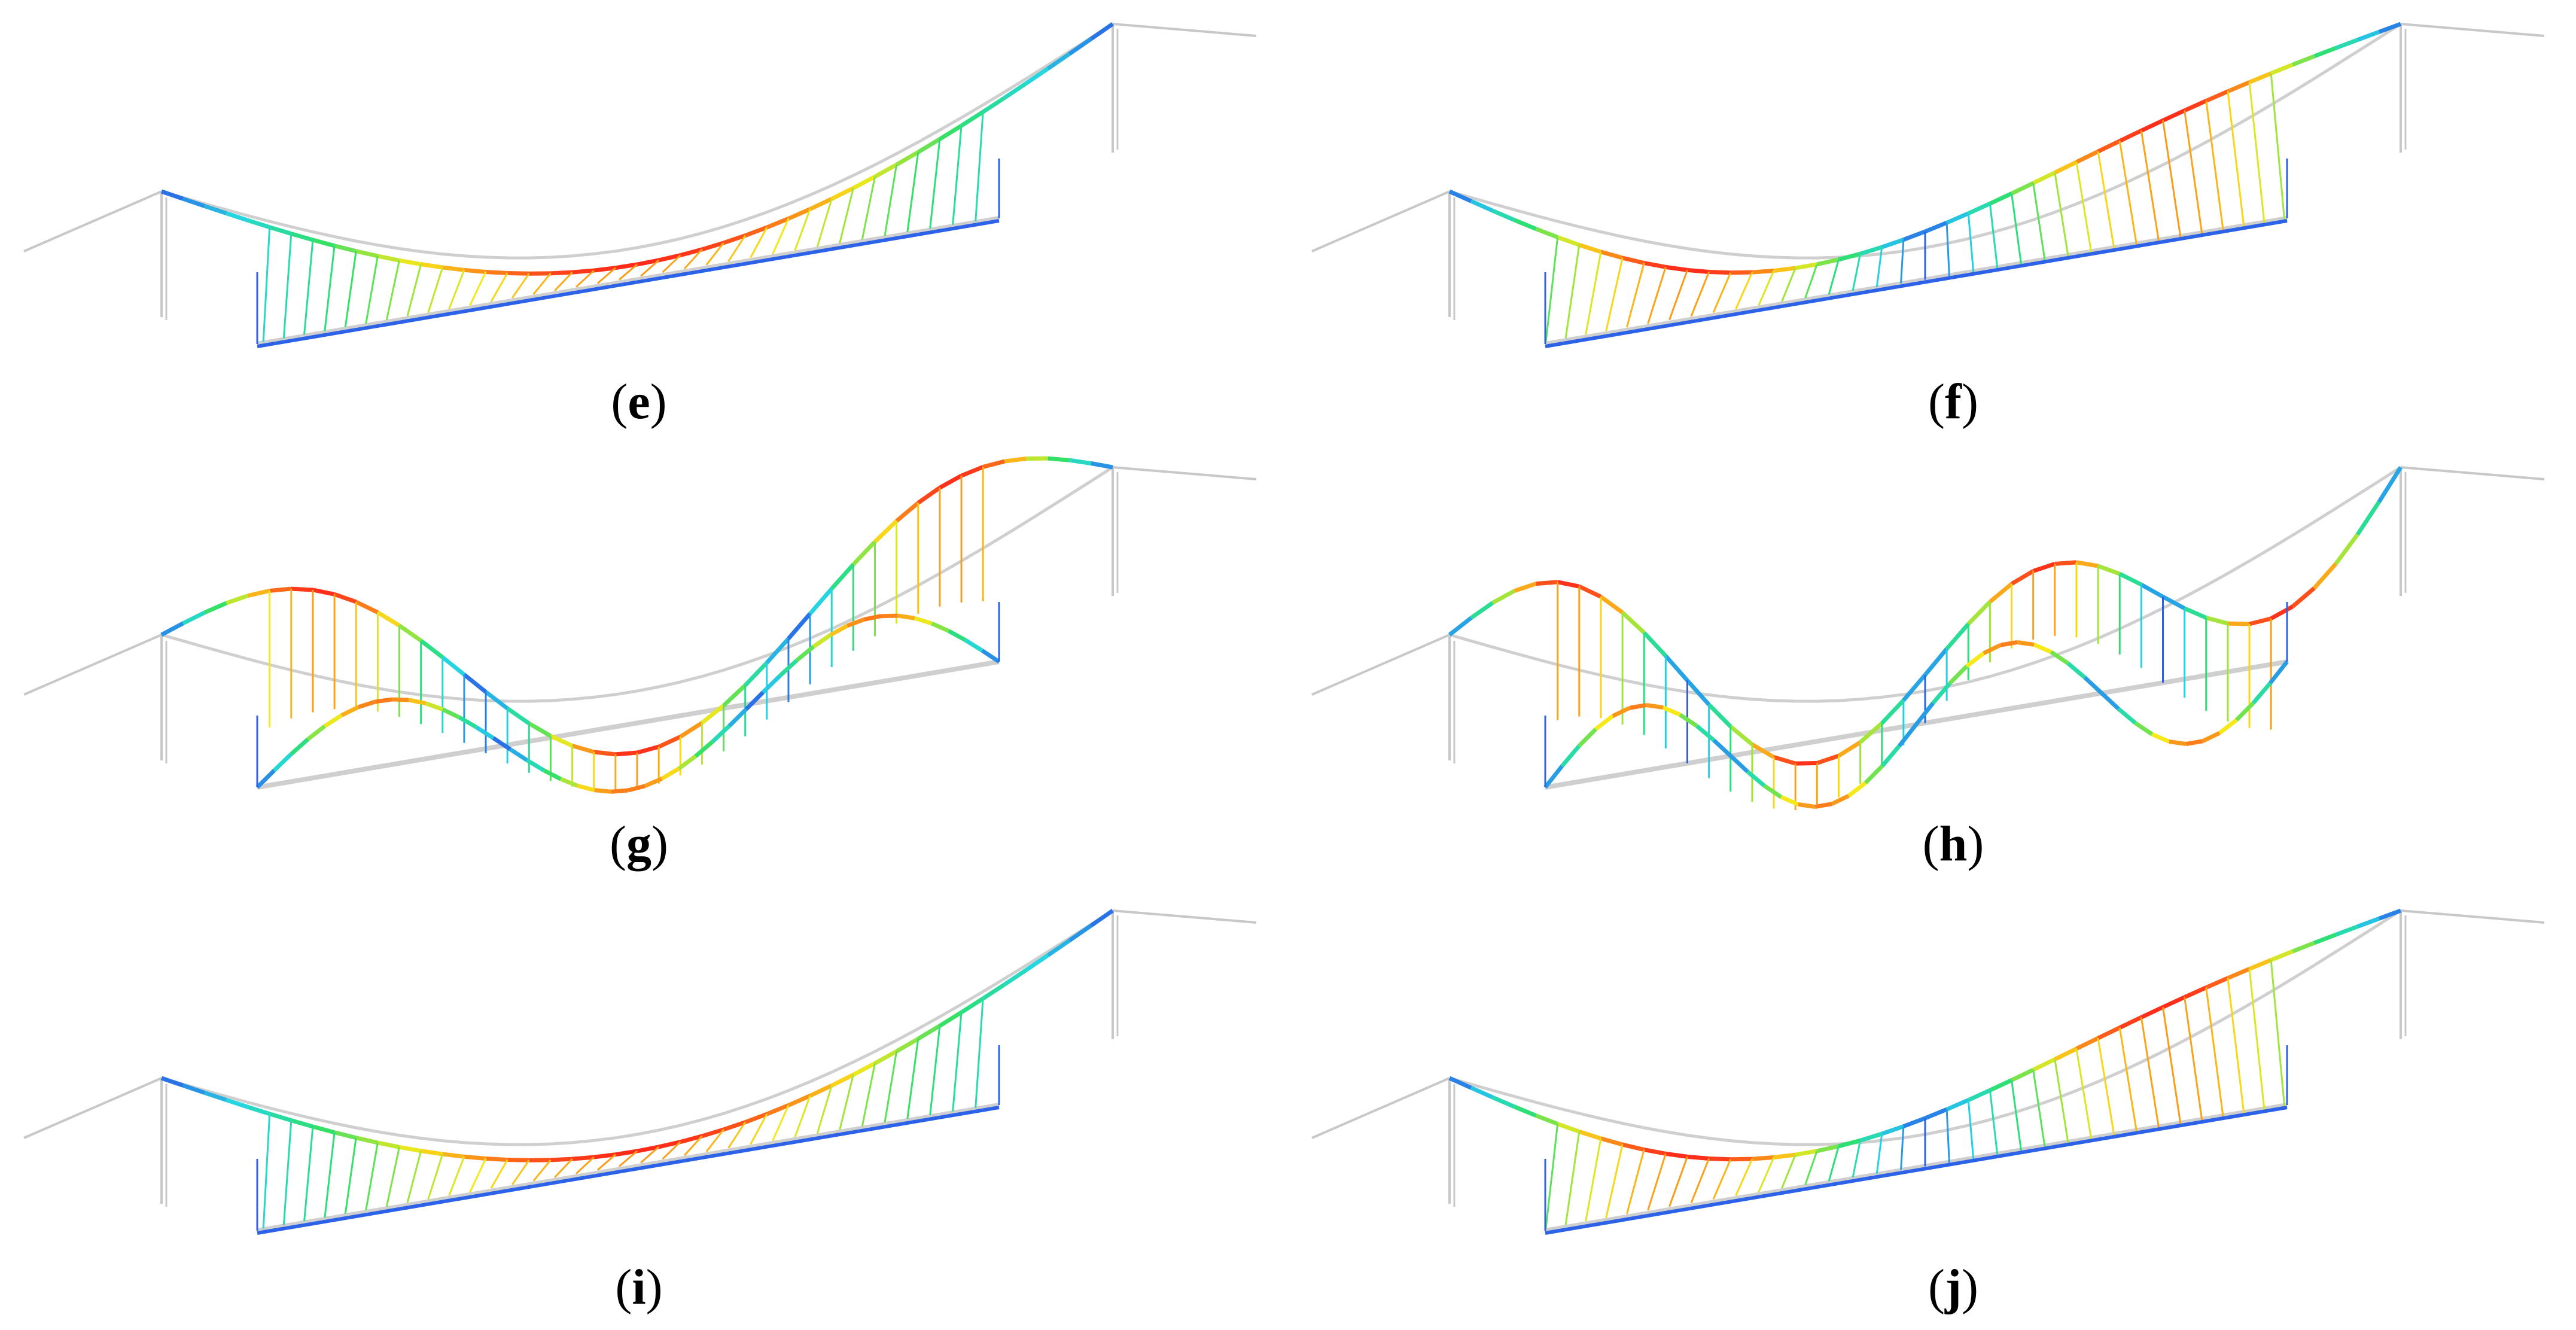 This screenshot has width=2576, height=1330. Describe the element at coordinates (1916, 283) in the screenshot. I see `deck-girder` at that location.